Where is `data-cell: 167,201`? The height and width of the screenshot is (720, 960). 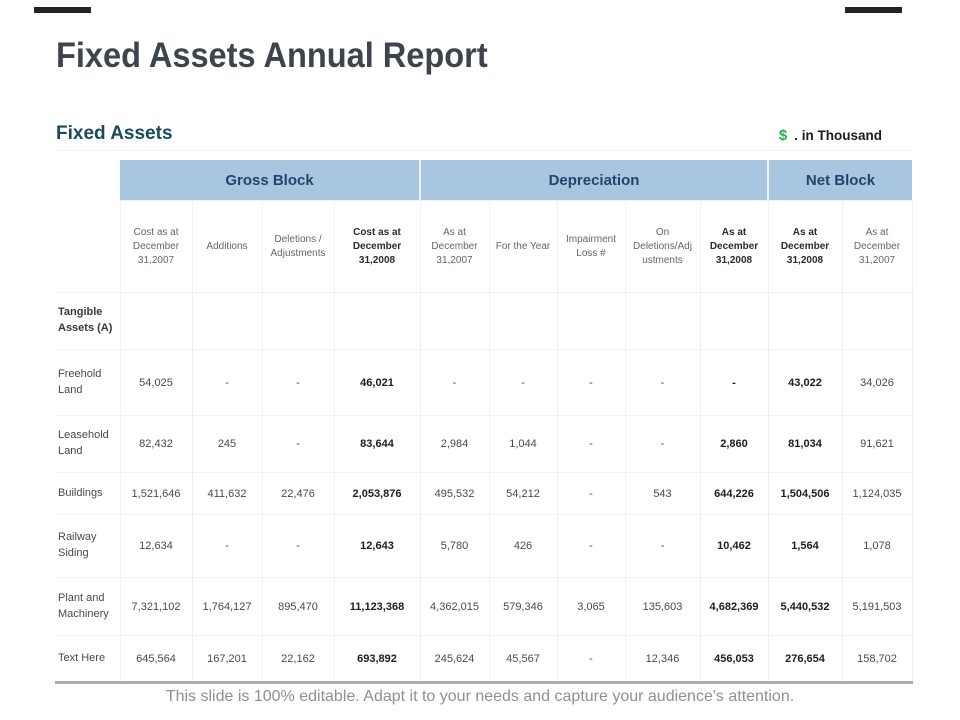 data-cell: 167,201 is located at coordinates (227, 659).